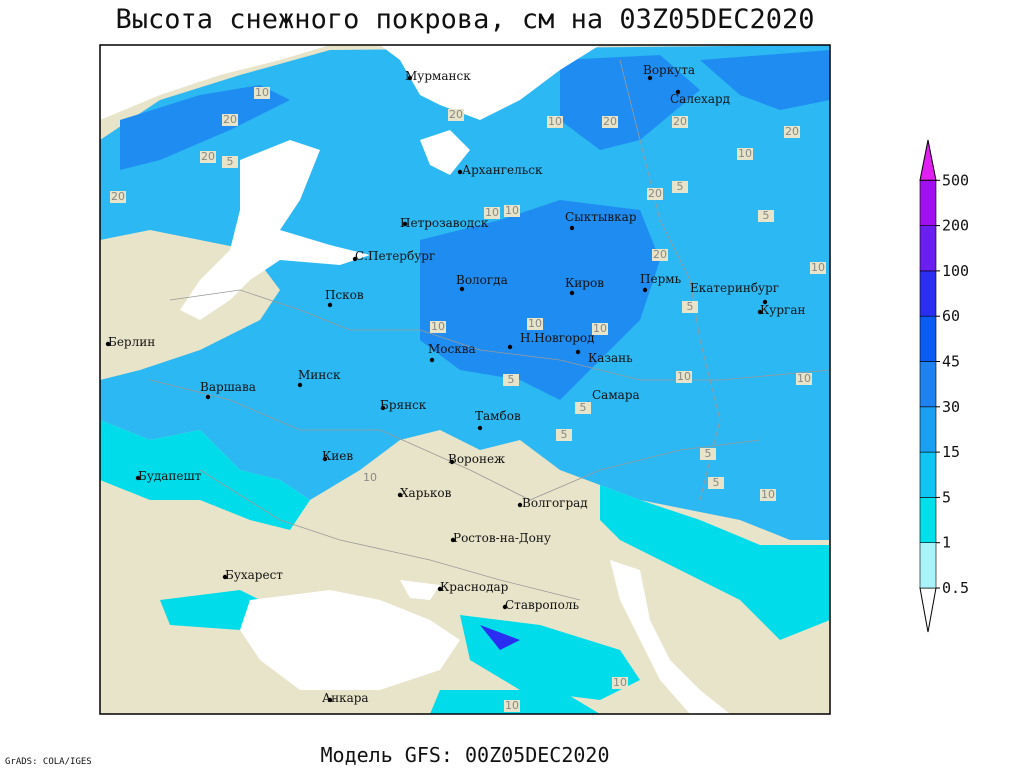 This screenshot has width=1024, height=768. Describe the element at coordinates (444, 223) in the screenshot. I see `city-label: Петрозаводск` at that location.